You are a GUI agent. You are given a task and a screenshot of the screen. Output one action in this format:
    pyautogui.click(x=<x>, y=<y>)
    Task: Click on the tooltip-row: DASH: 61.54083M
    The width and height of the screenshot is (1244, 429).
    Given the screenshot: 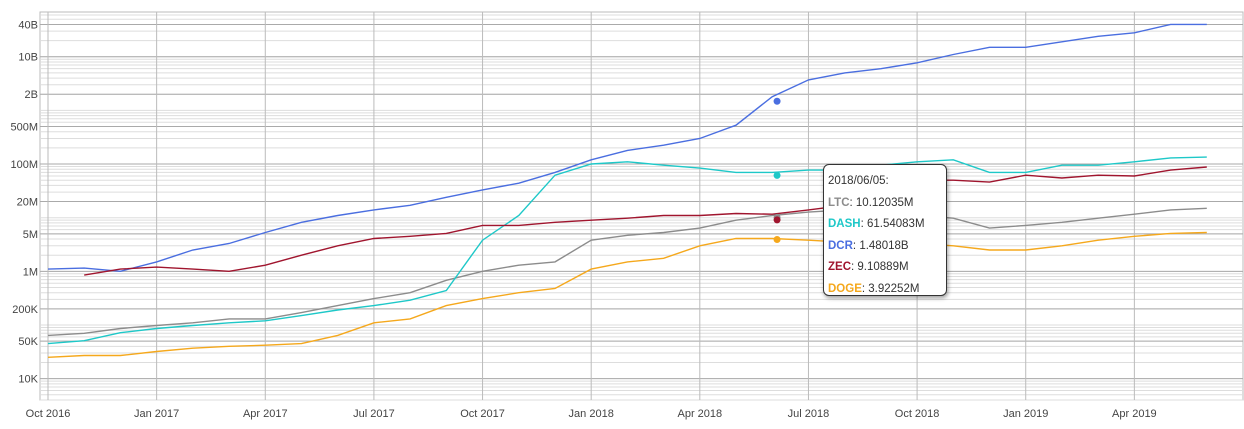 What is the action you would take?
    pyautogui.click(x=876, y=224)
    